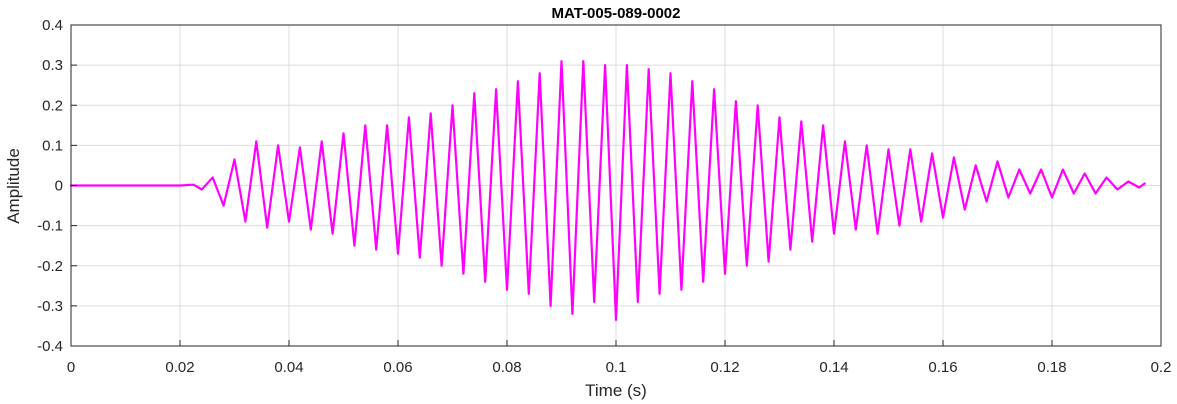 Image resolution: width=1177 pixels, height=404 pixels. What do you see at coordinates (50, 346) in the screenshot?
I see `y-tick-label: -0.4` at bounding box center [50, 346].